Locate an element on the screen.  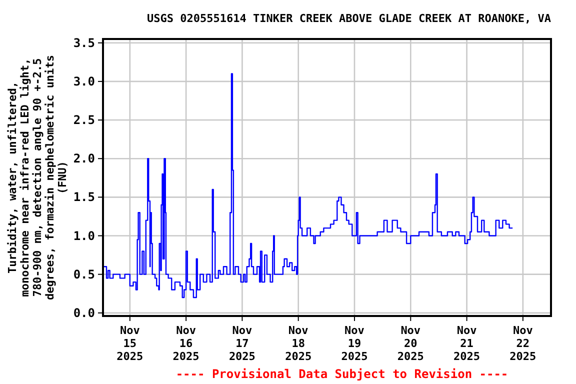
x-tick-label: Nov 19 2025 is located at coordinates (354, 343).